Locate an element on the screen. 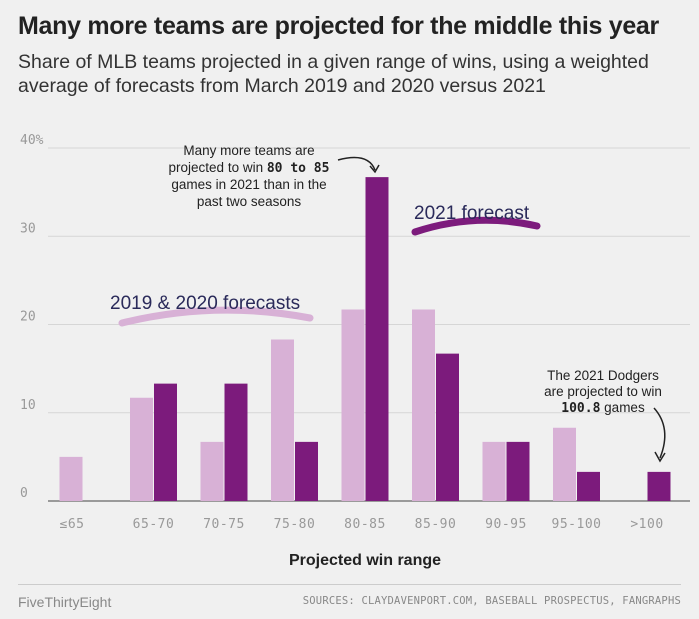 This screenshot has height=619, width=699. x-tick-label: ≤65 is located at coordinates (72, 524).